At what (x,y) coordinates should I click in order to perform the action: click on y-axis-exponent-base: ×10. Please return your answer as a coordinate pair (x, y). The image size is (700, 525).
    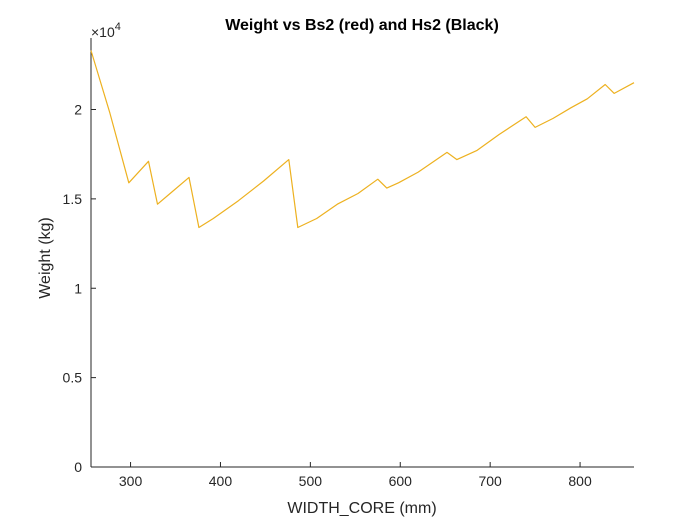
    Looking at the image, I should click on (103, 32).